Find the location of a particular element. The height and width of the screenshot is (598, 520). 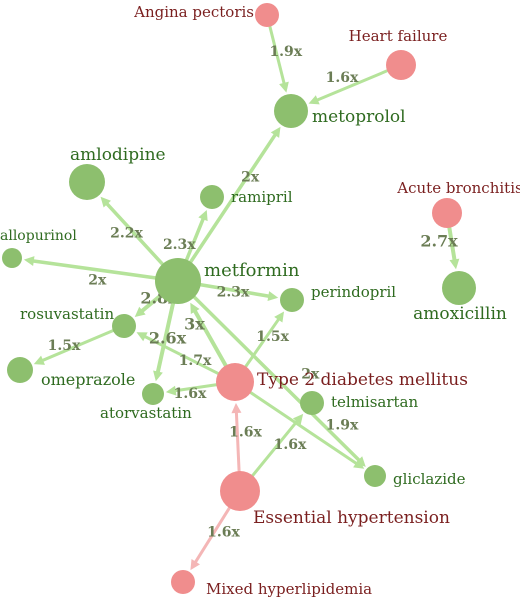

edge-label-t2dm-gliclazide: 1.9x is located at coordinates (342, 426).